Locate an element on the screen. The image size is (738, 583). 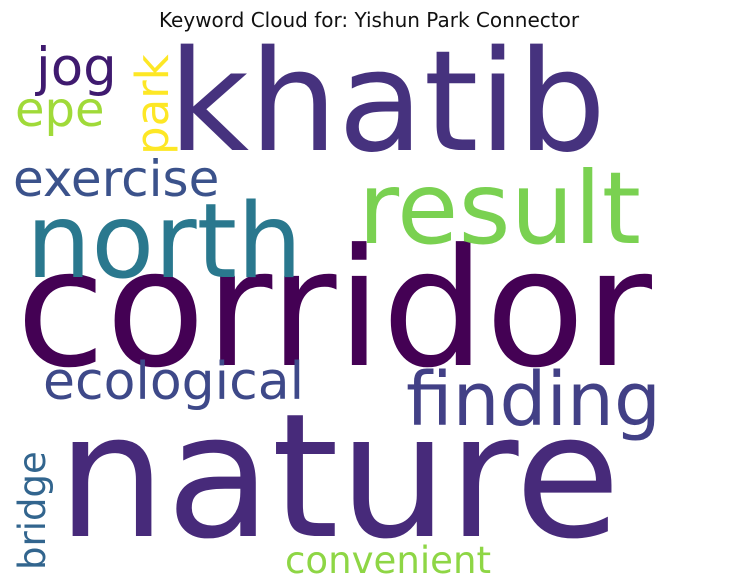
word-north: north is located at coordinates (164, 242).